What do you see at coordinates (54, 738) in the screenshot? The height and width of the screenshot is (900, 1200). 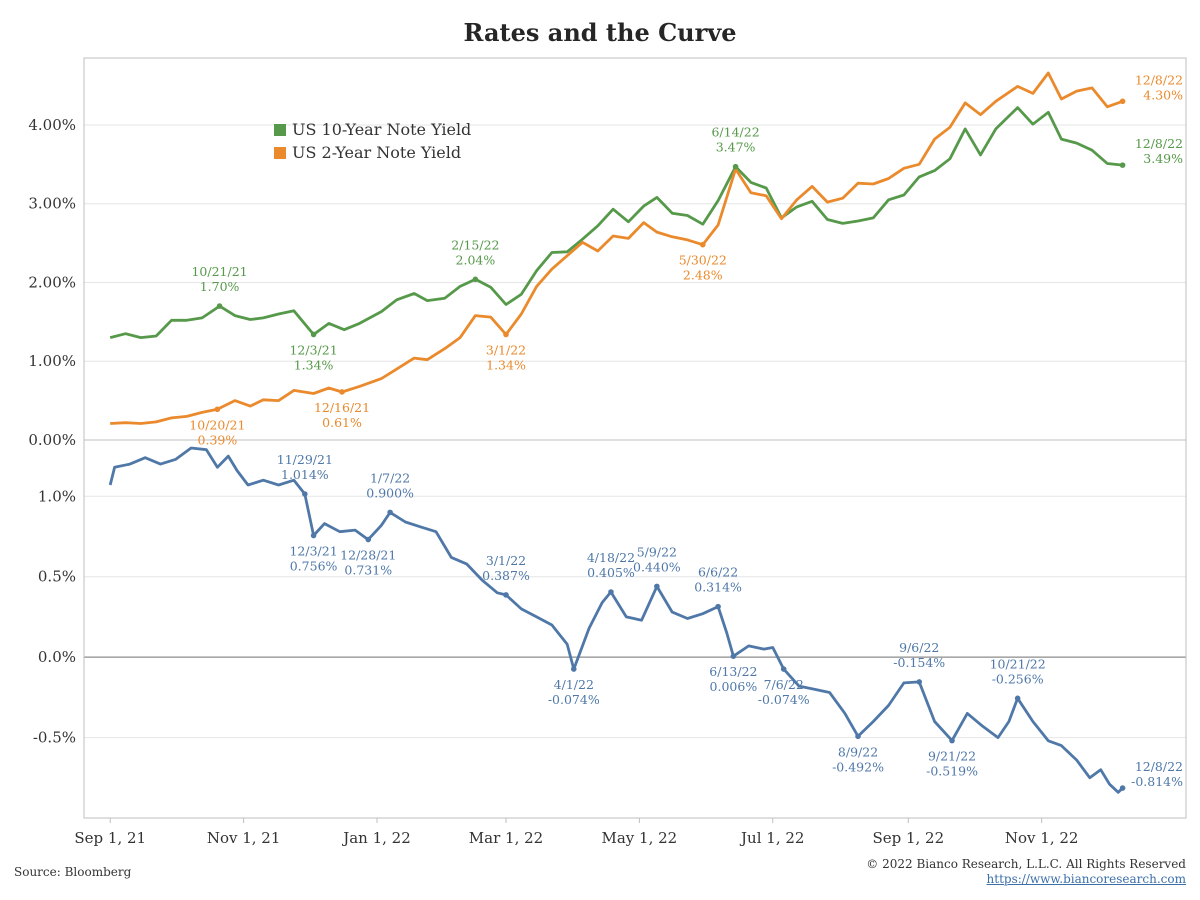 I see `y-tick-label: -0.5%` at bounding box center [54, 738].